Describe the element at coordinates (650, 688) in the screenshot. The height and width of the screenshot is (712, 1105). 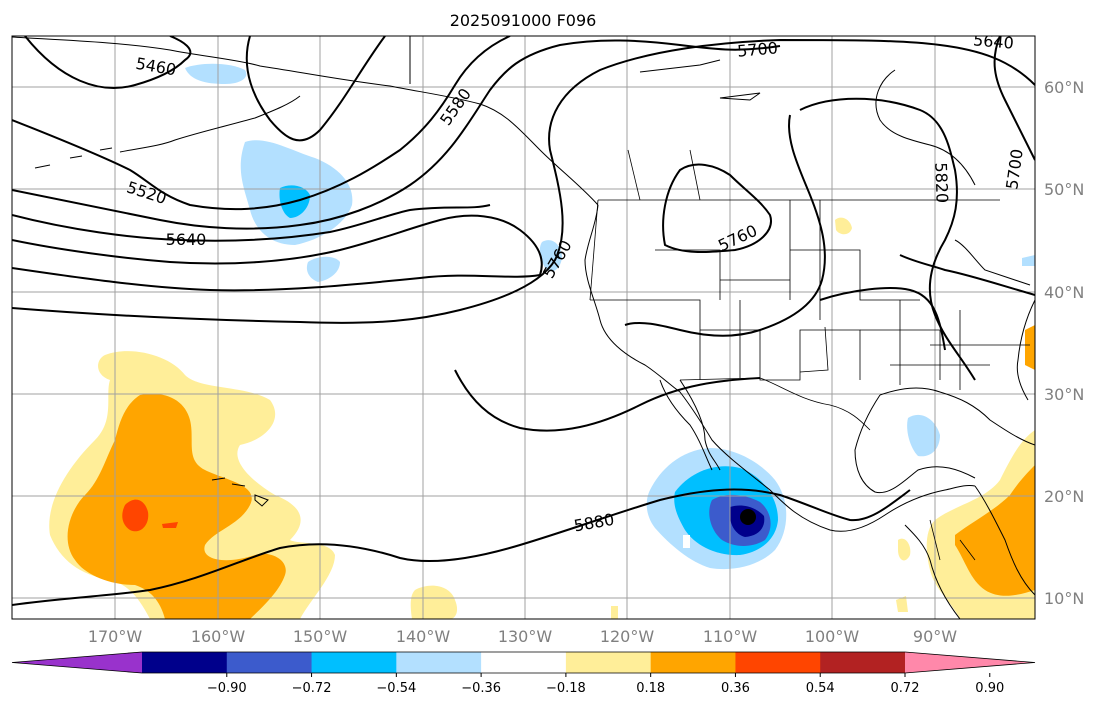
I see `colorbar-tick-label: 0.18` at that location.